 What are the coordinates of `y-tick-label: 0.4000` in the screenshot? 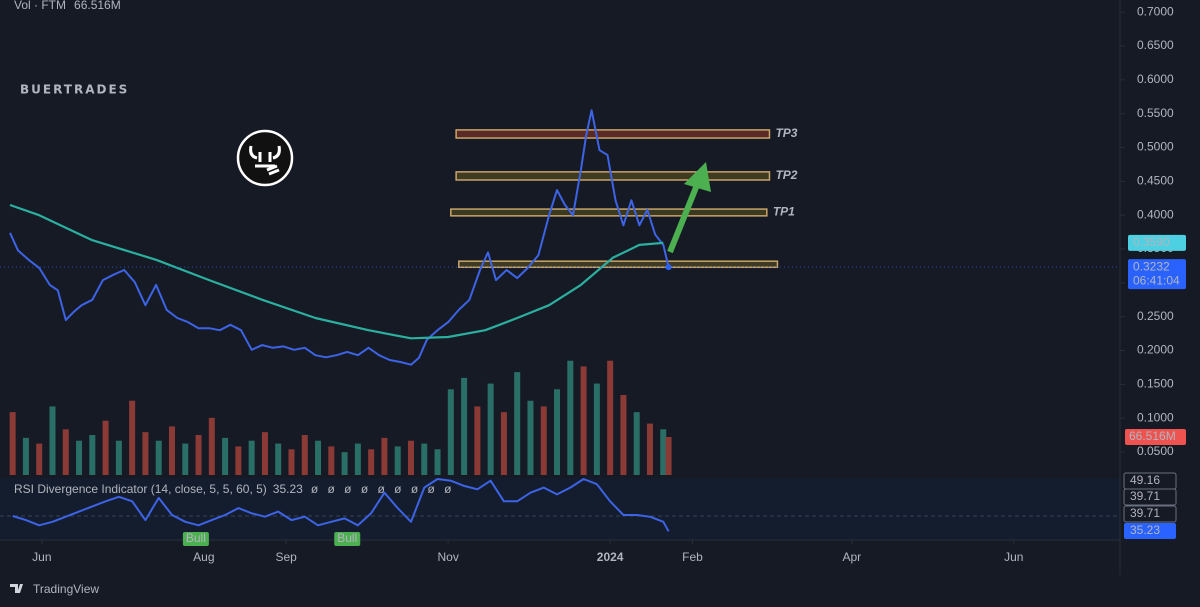 It's located at (1155, 214).